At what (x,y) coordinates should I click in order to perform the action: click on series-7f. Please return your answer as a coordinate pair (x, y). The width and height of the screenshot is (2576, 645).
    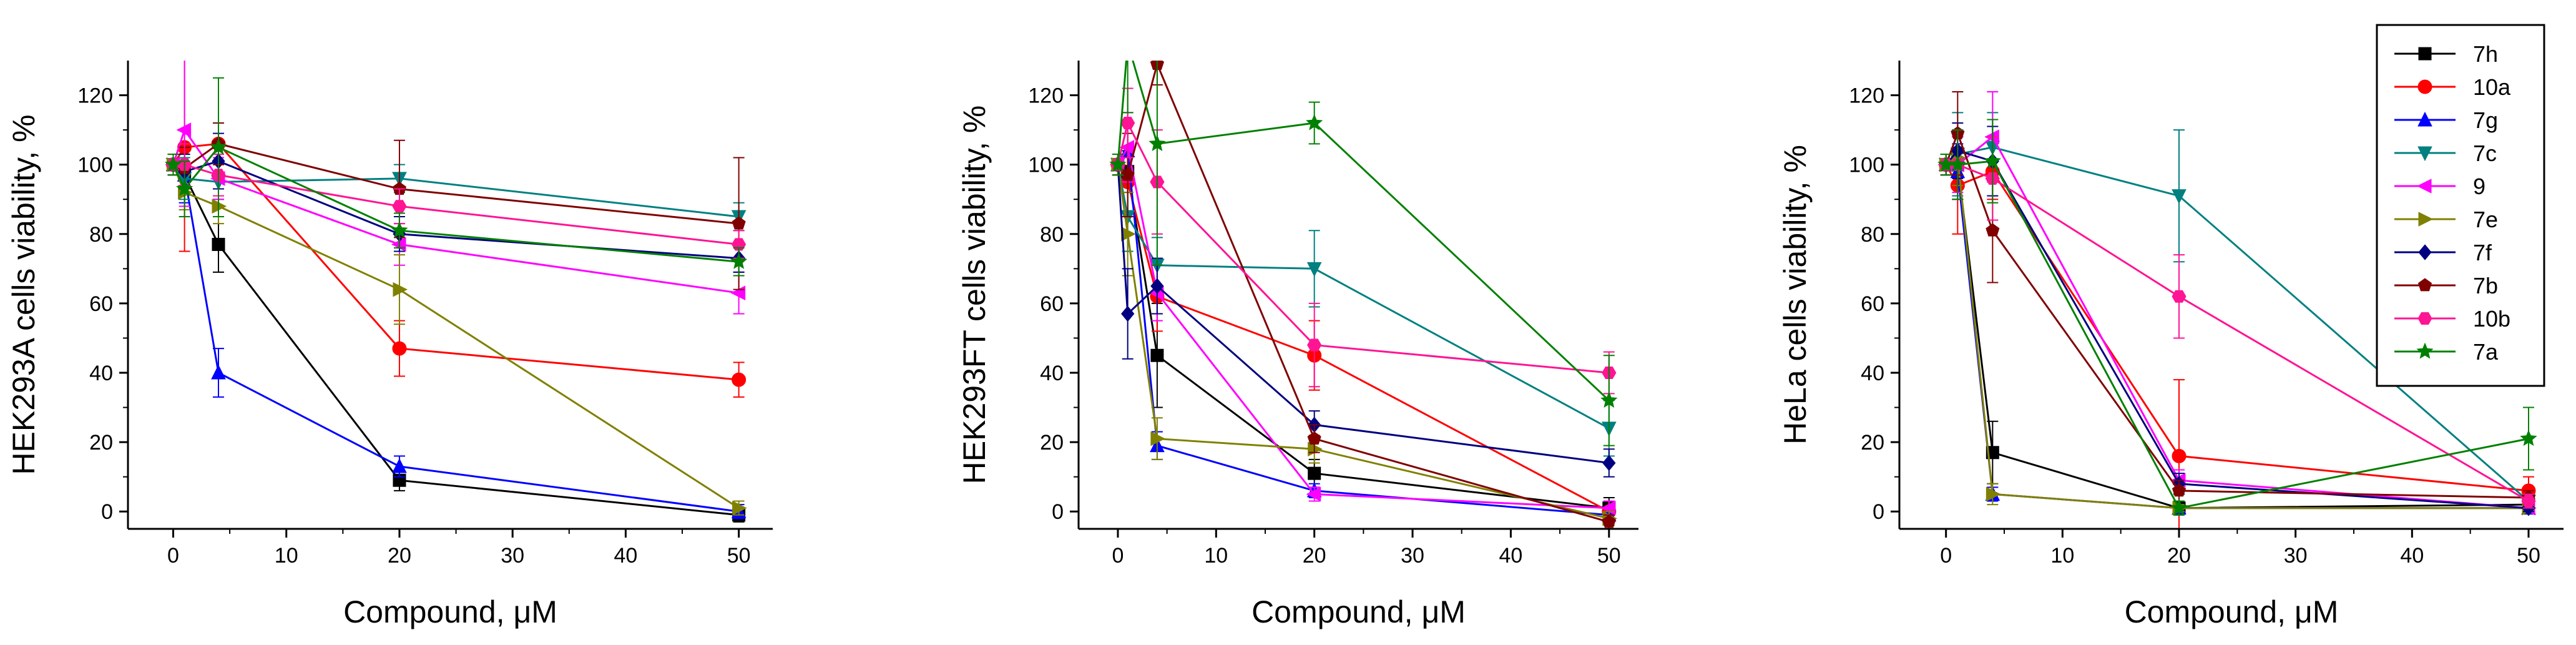
    Looking at the image, I should click on (456, 202).